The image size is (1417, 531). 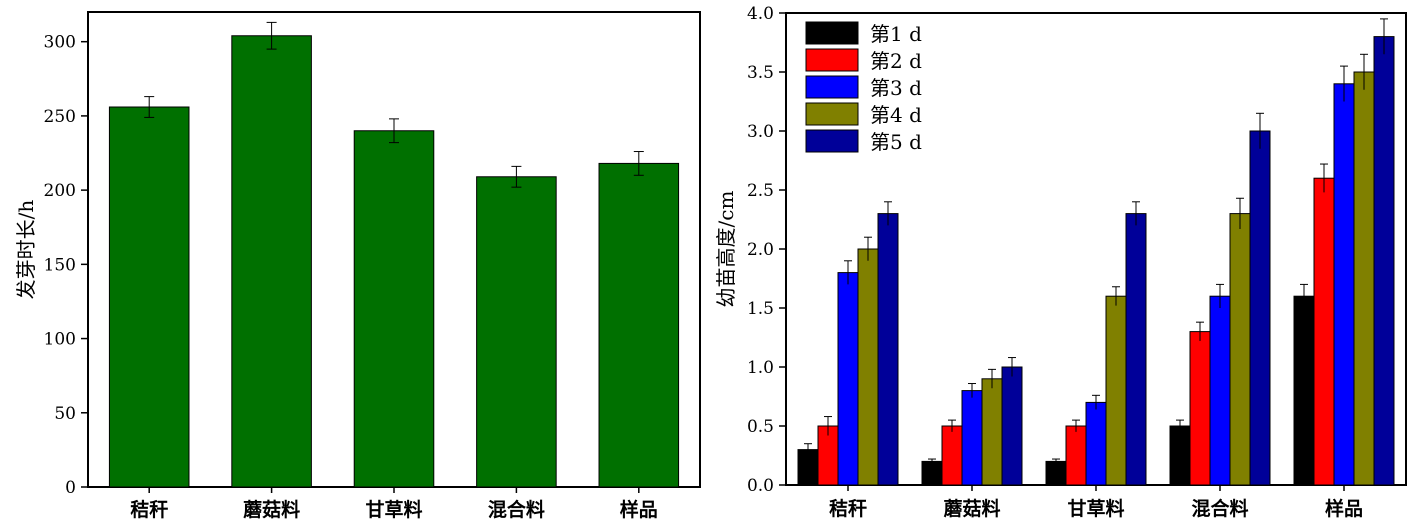 What do you see at coordinates (1076, 455) in the screenshot?
I see `bar-甘草料-series-2` at bounding box center [1076, 455].